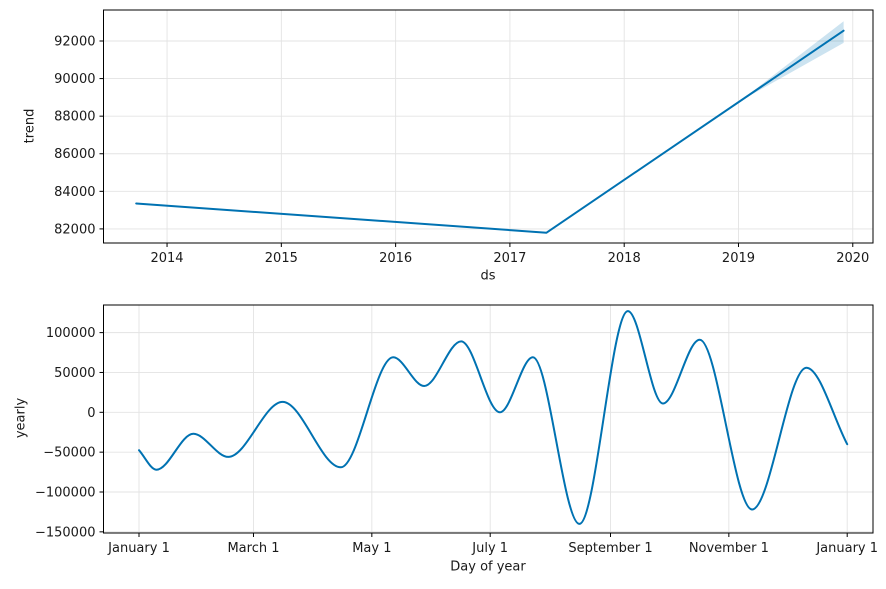 The height and width of the screenshot is (589, 886). What do you see at coordinates (74, 154) in the screenshot?
I see `trend-y-tick-label: 86000` at bounding box center [74, 154].